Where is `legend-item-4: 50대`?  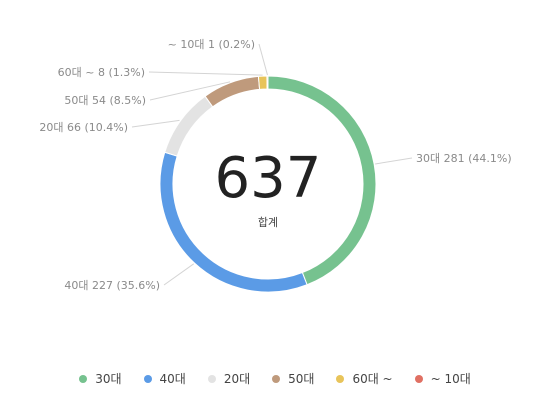
legend-item-4: 50대 is located at coordinates (293, 378).